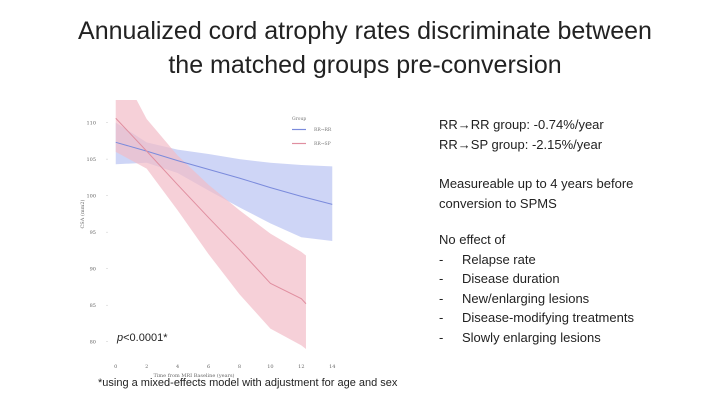  I want to click on no-effect-item-relapse-rate: Relapse rate, so click(536, 260).